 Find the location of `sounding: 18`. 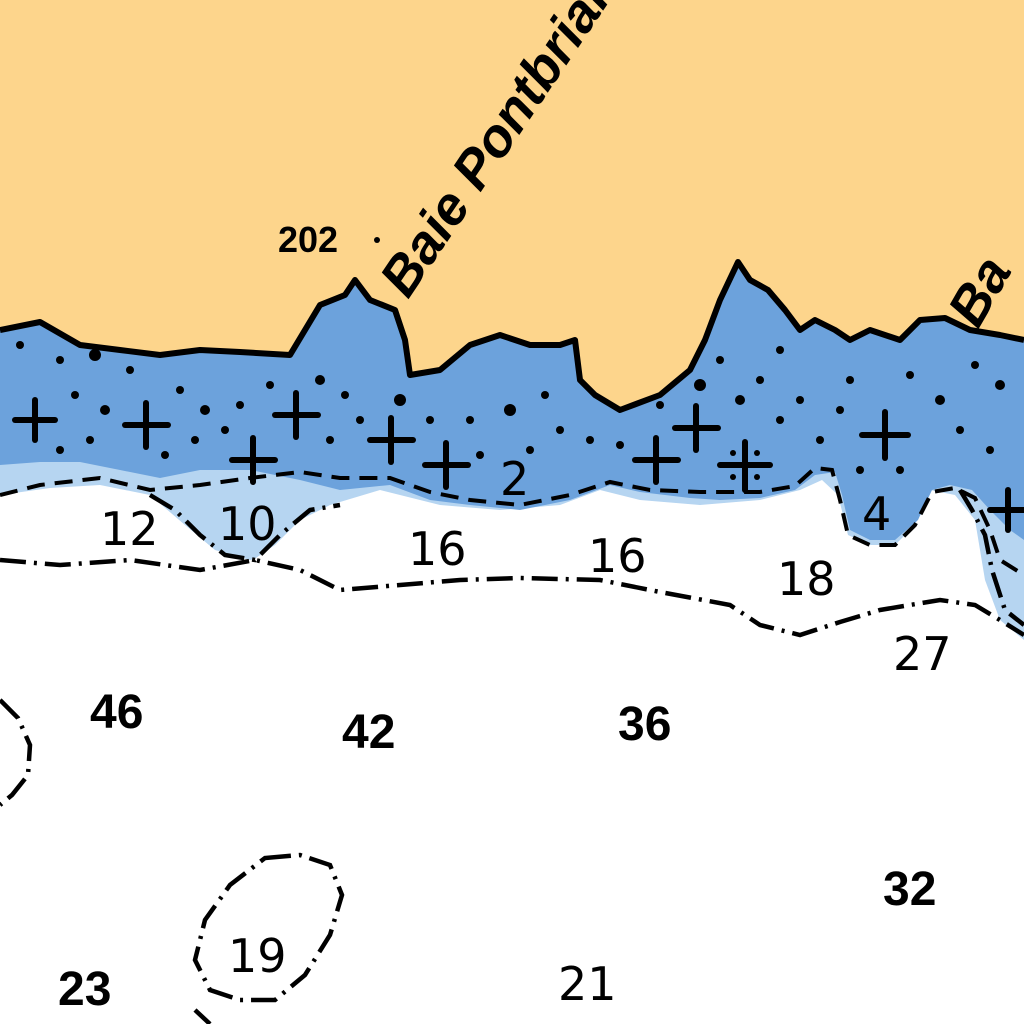

sounding: 18 is located at coordinates (806, 579).